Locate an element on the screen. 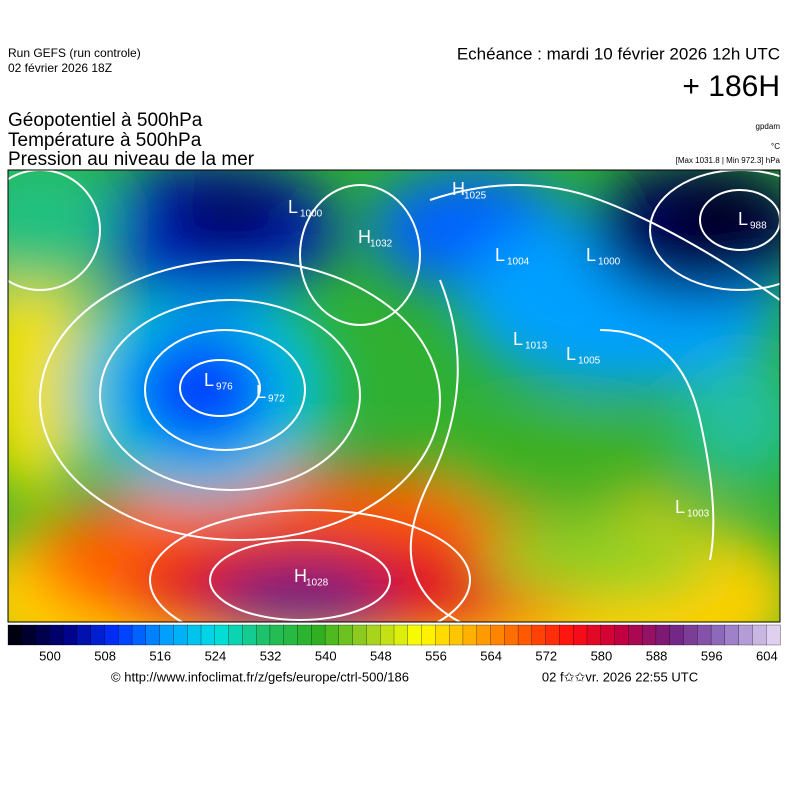  colorbar-label: 588 is located at coordinates (657, 655).